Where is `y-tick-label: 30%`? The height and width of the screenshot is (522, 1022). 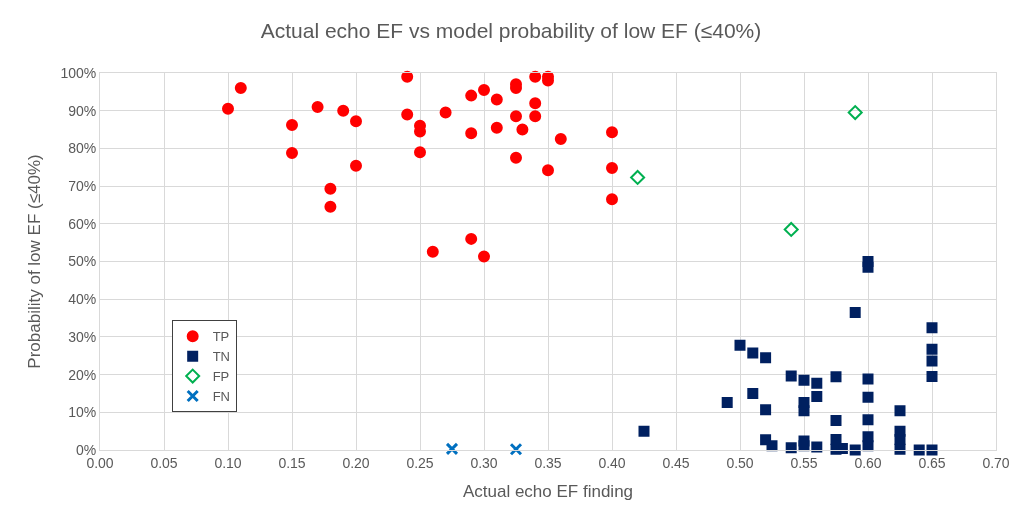
y-tick-label: 30% is located at coordinates (82, 336).